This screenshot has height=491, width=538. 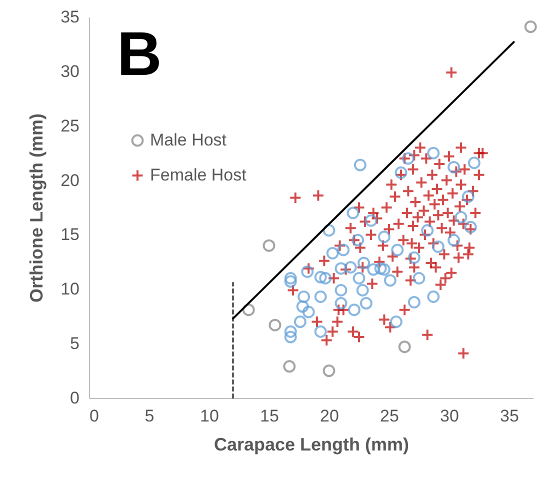 What do you see at coordinates (149, 416) in the screenshot?
I see `x-tick-label: 5` at bounding box center [149, 416].